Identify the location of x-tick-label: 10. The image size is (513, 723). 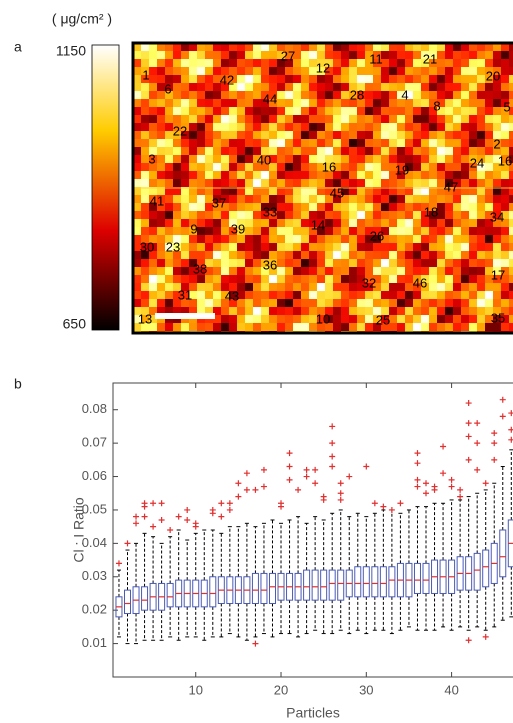
(195, 689).